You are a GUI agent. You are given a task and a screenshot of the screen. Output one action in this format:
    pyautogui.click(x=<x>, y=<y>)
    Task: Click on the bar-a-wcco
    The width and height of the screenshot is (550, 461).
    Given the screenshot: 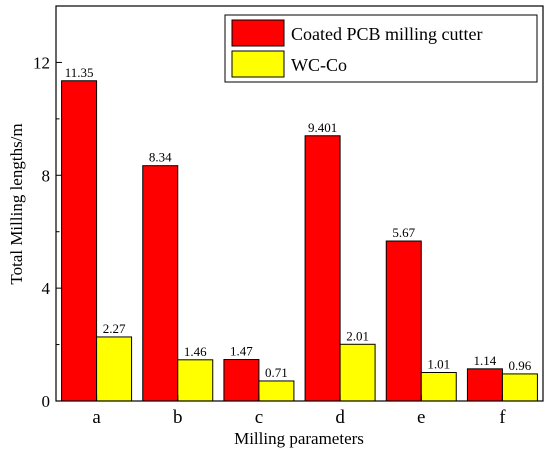 What is the action you would take?
    pyautogui.click(x=114, y=369)
    